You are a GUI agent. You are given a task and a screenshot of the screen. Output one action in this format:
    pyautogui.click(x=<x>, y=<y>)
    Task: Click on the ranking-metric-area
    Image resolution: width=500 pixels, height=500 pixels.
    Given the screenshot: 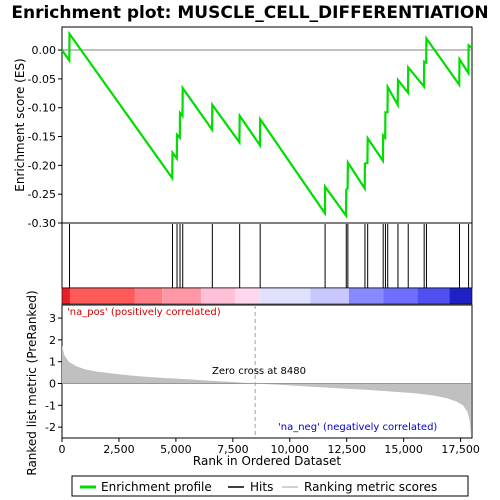 What is the action you would take?
    pyautogui.click(x=266, y=390)
    